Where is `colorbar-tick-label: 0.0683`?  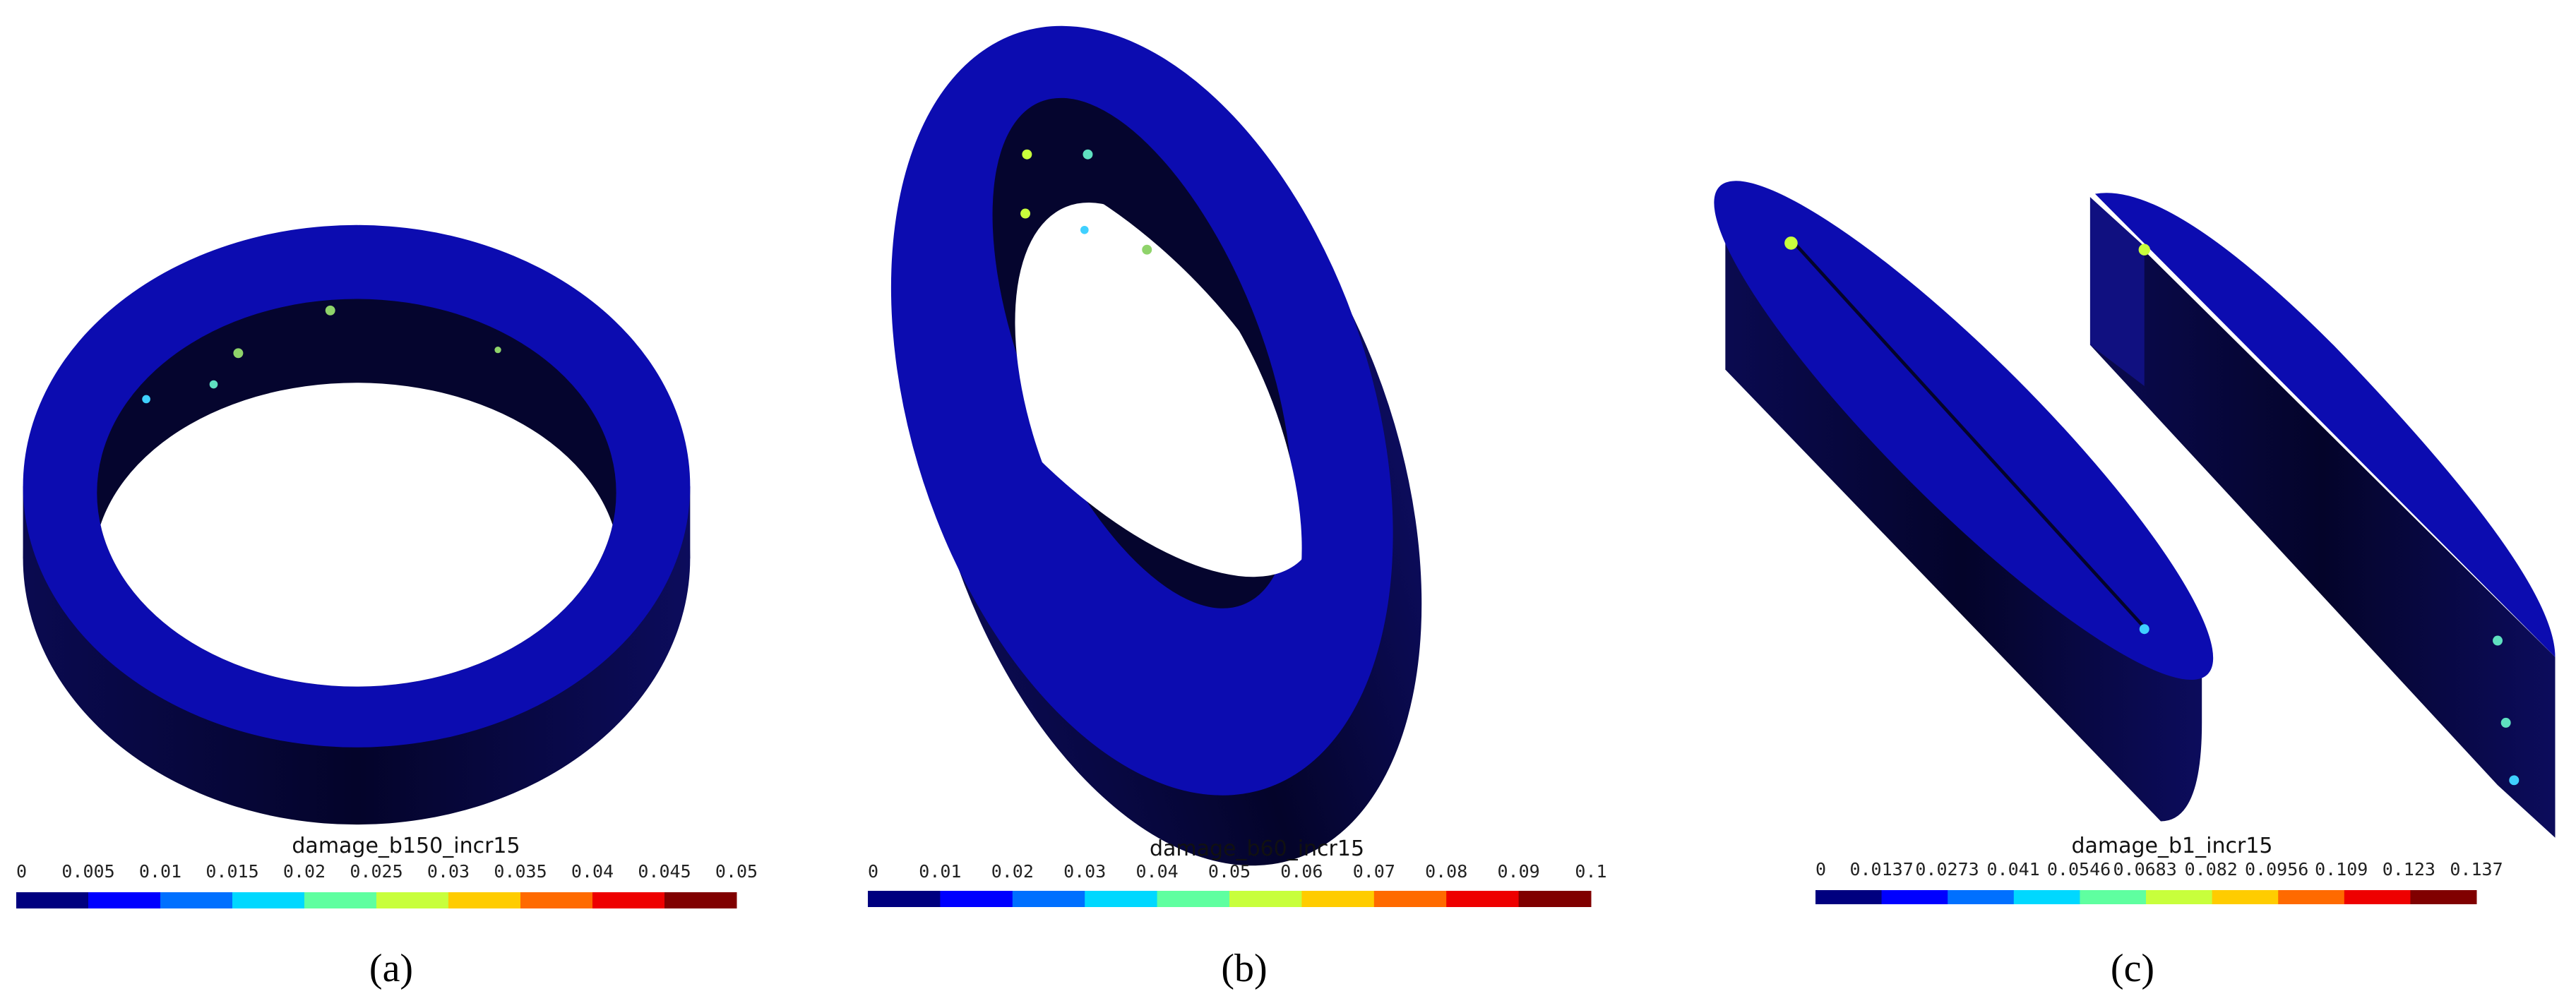 colorbar-tick-label: 0.0683 is located at coordinates (2144, 870).